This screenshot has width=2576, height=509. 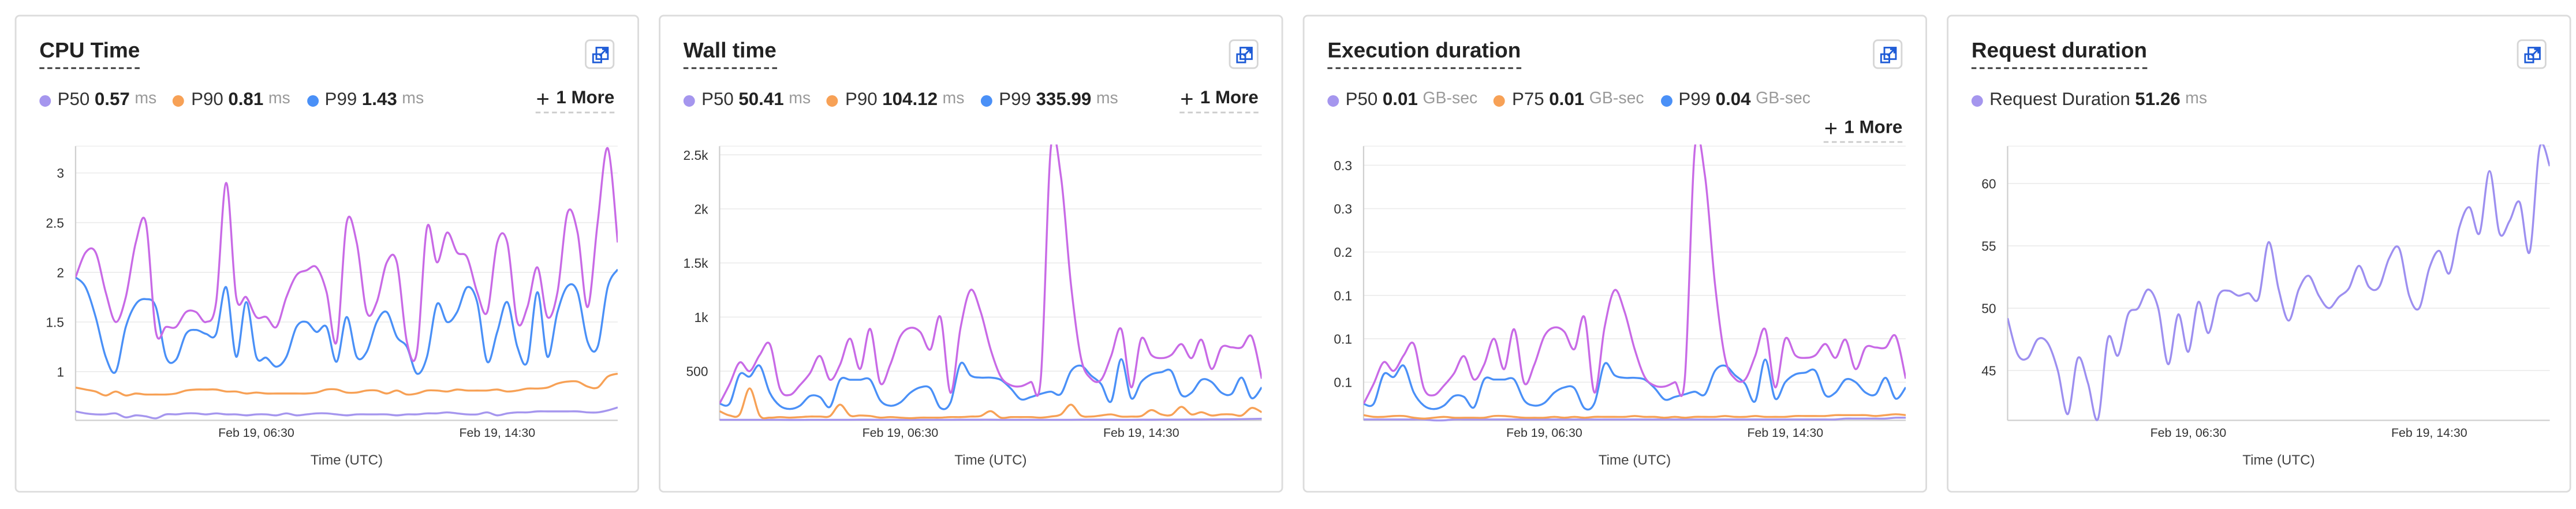 What do you see at coordinates (1528, 100) in the screenshot?
I see `legend-label: P75` at bounding box center [1528, 100].